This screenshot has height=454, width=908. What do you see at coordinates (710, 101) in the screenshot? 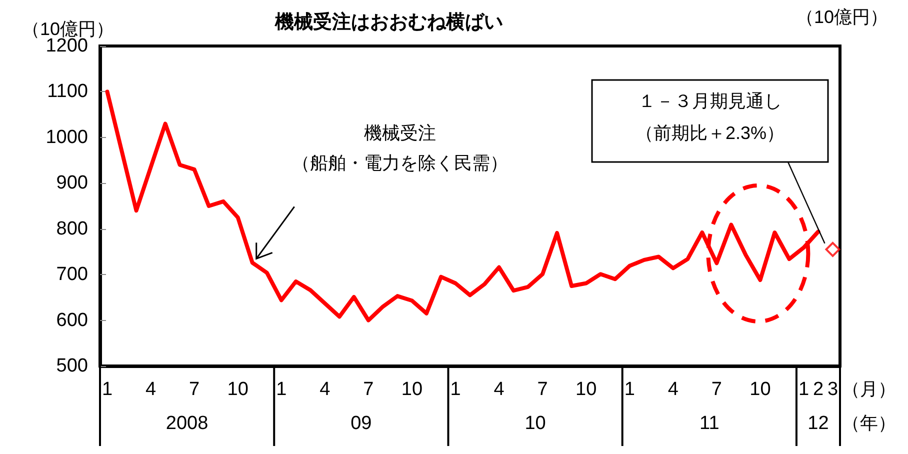
I see `annotation: １－３月期見通し` at bounding box center [710, 101].